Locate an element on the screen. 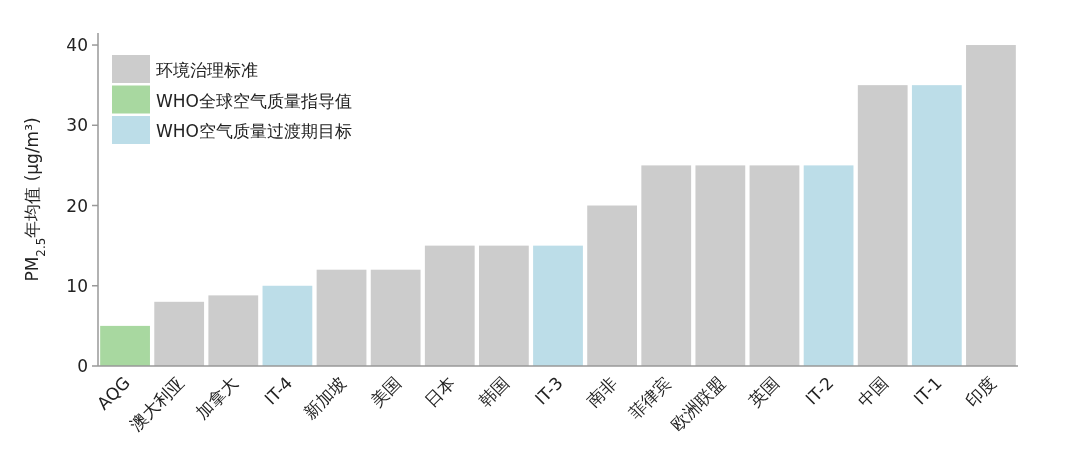 This screenshot has width=1067, height=470. y-tick-label: 40 is located at coordinates (77, 45).